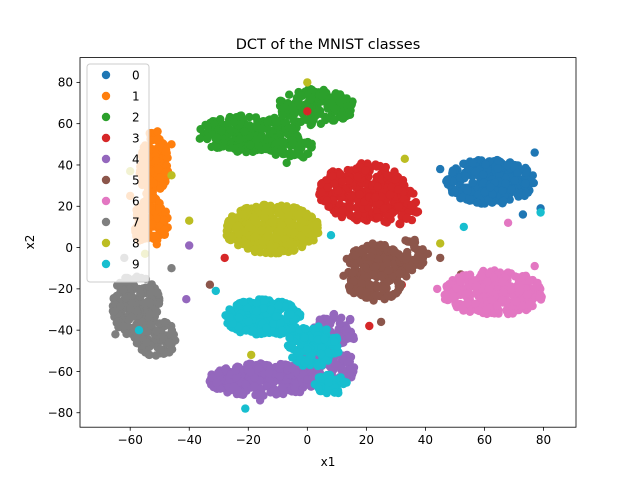  I want to click on y-tick-label: 80, so click(65, 83).